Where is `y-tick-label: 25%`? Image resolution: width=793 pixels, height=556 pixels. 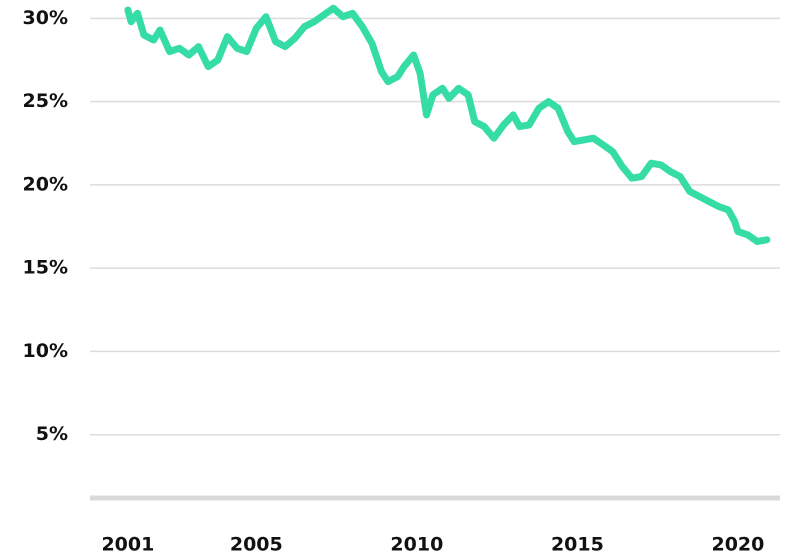
y-tick-label: 25% is located at coordinates (45, 101).